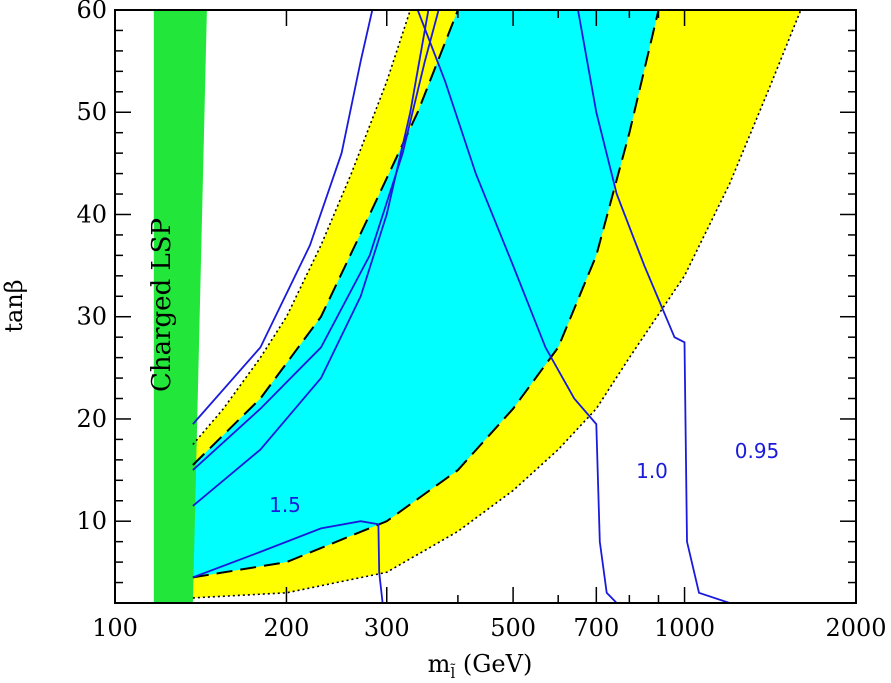 The image size is (891, 683). I want to click on x-tick-label: 500, so click(513, 628).